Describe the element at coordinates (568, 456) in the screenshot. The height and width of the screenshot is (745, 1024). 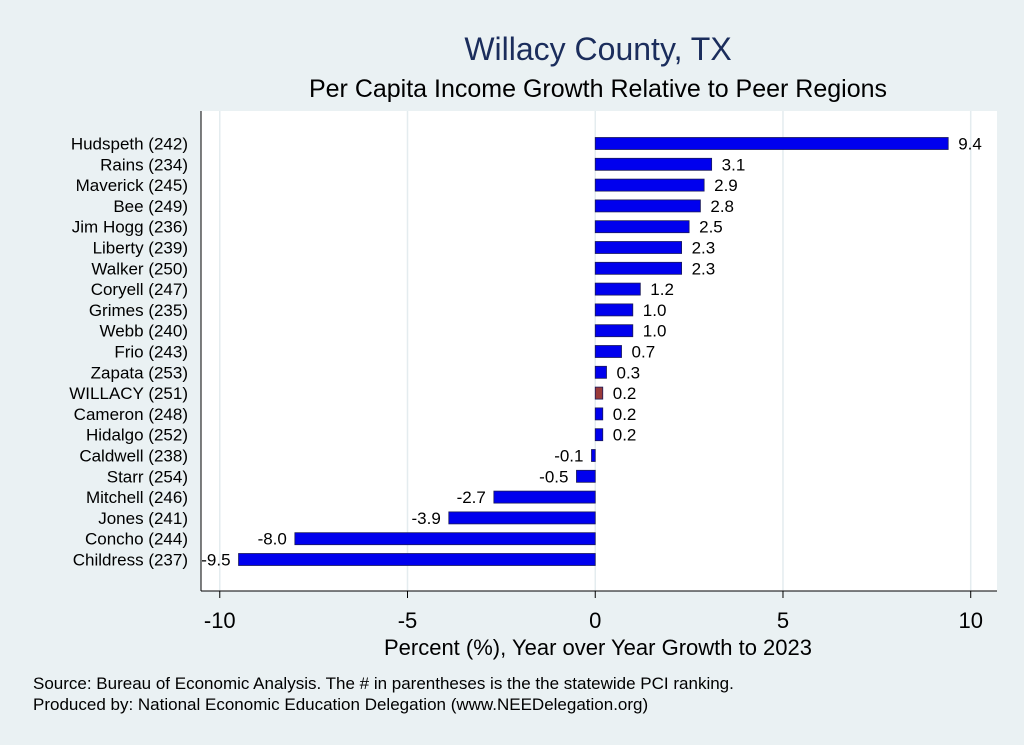
I see `value-label: -0.1` at that location.